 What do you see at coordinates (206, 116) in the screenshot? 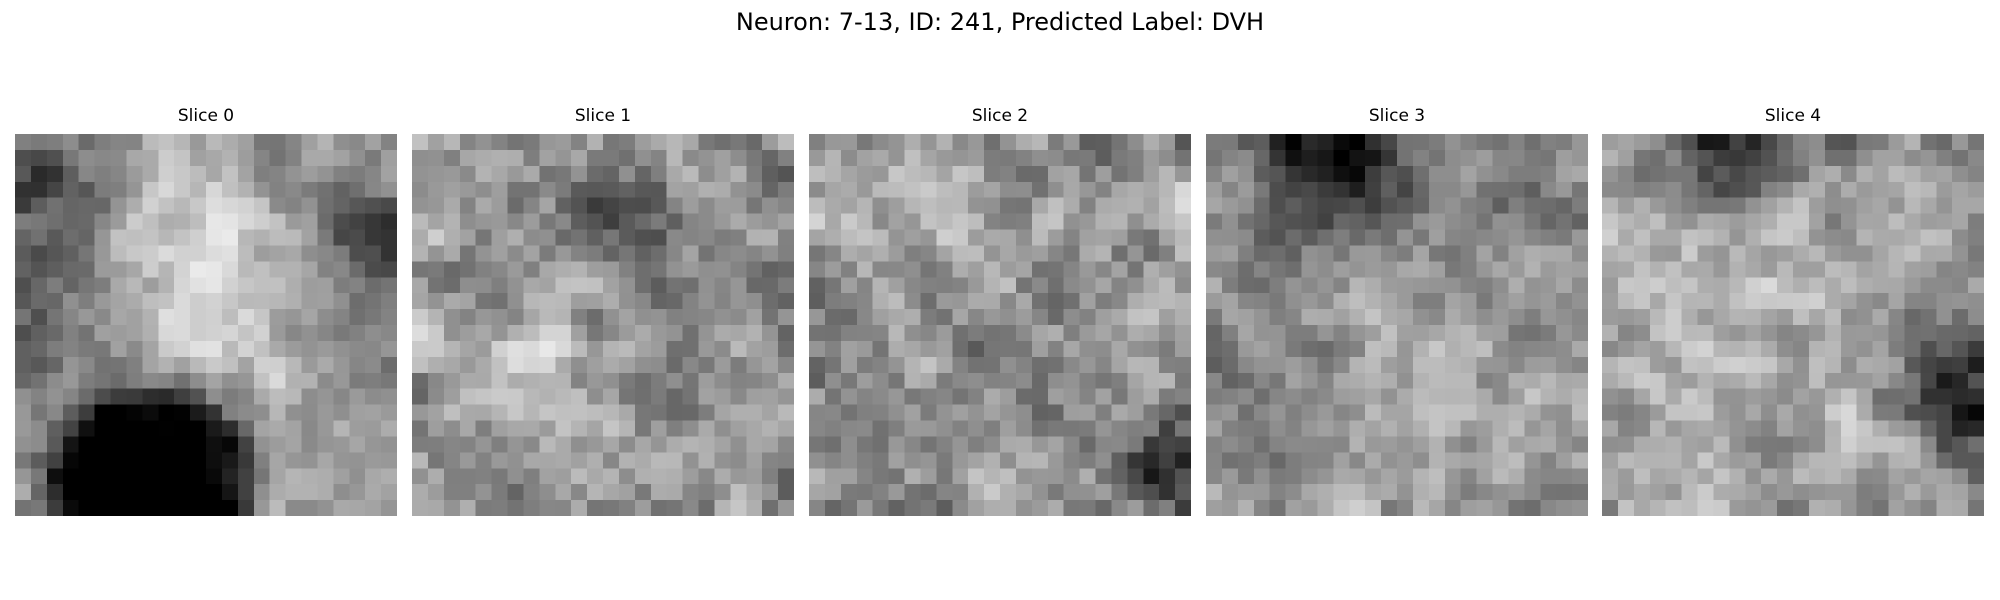
I see `slice-title: Slice 0` at bounding box center [206, 116].